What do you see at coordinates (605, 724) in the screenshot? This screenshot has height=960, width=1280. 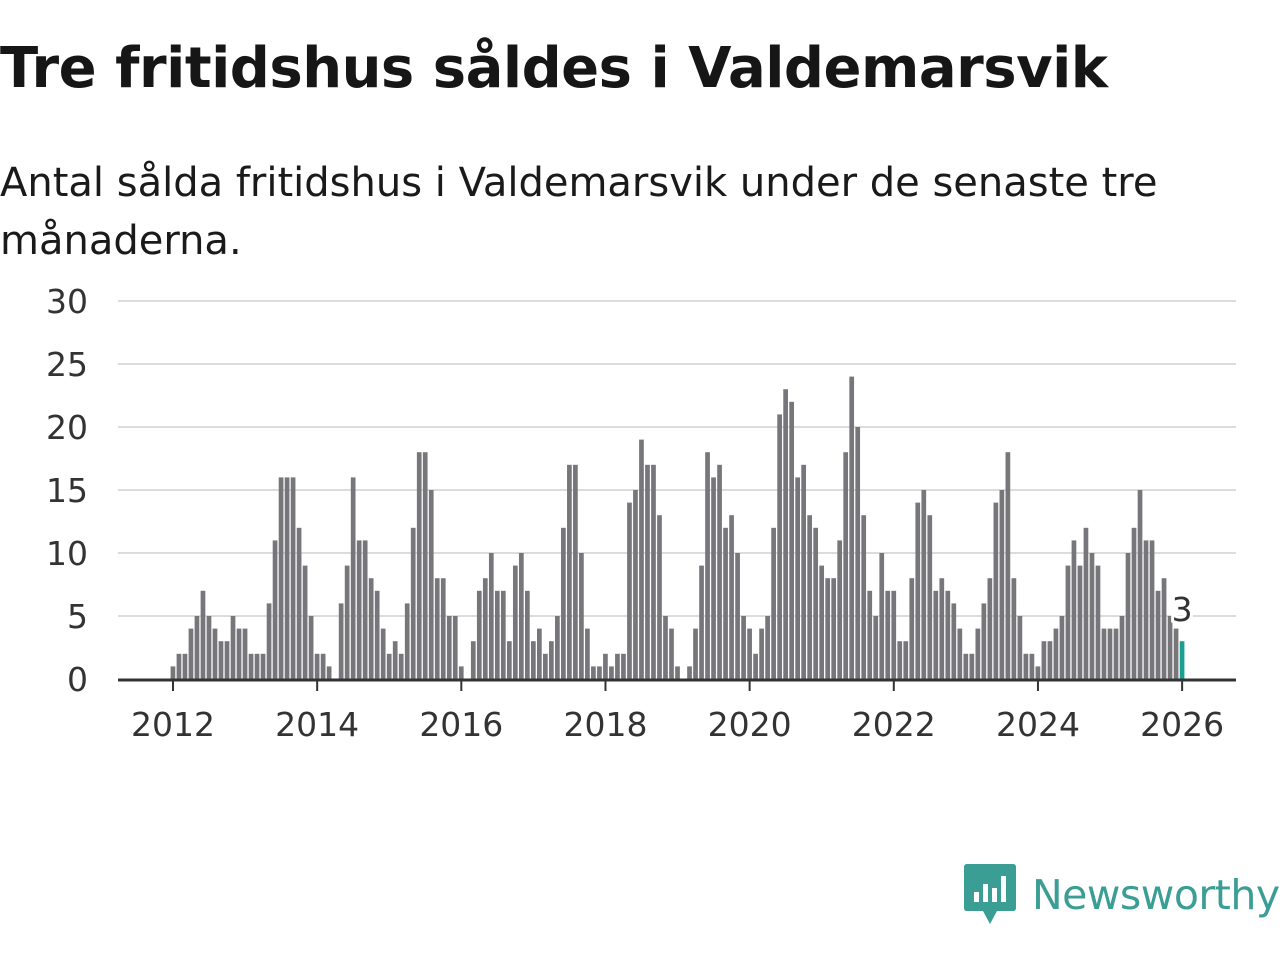 I see `x-tick-label: 2018` at bounding box center [605, 724].